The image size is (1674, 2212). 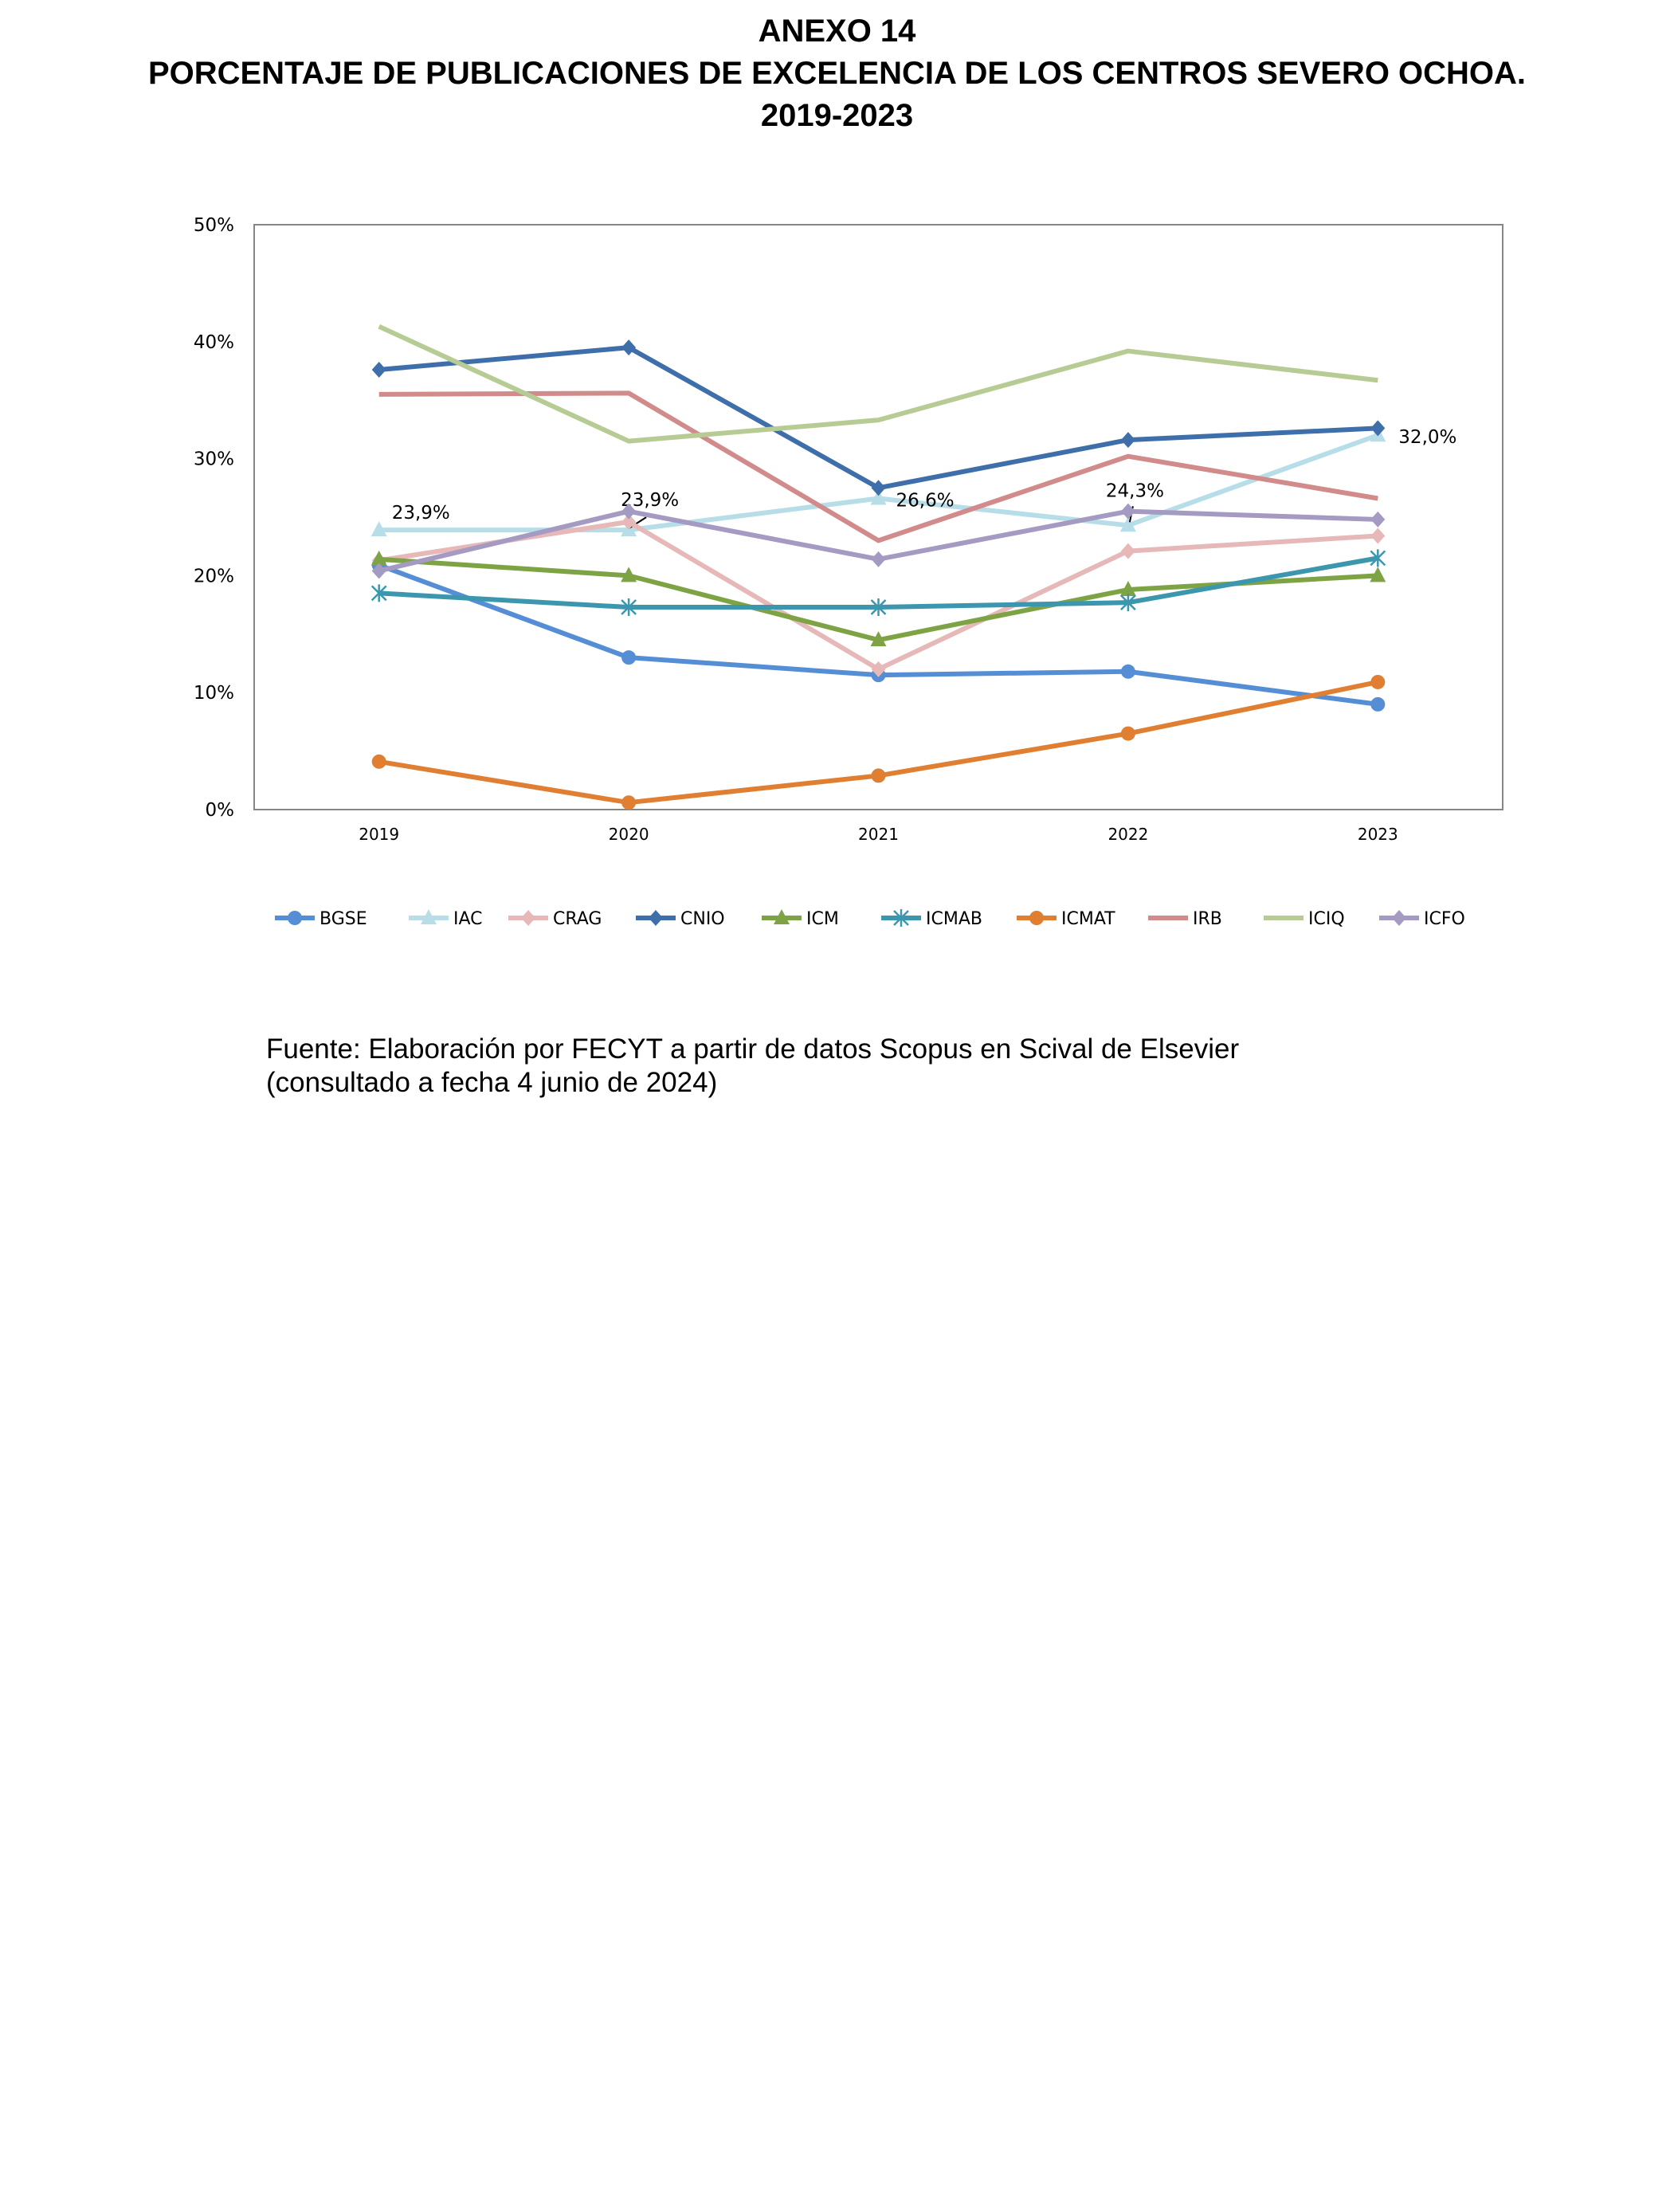 What do you see at coordinates (421, 513) in the screenshot?
I see `data-label: 23,9%` at bounding box center [421, 513].